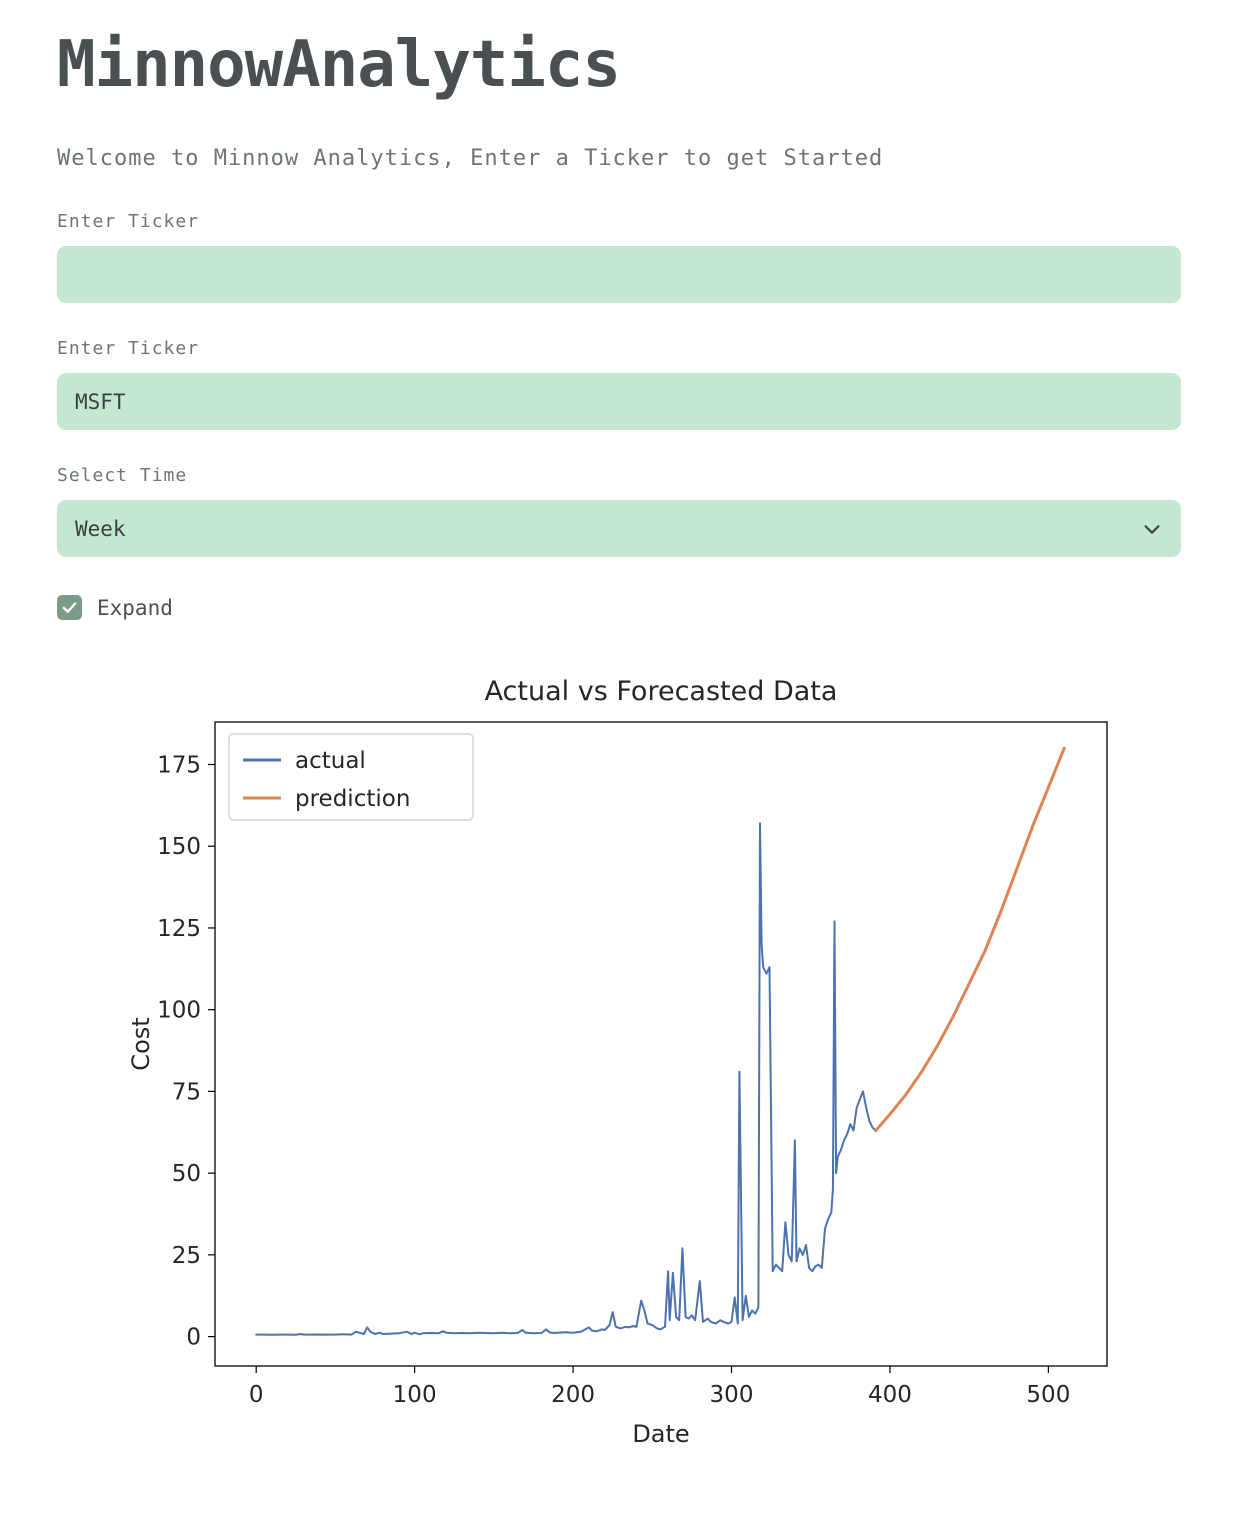 The height and width of the screenshot is (1520, 1258). What do you see at coordinates (186, 1174) in the screenshot?
I see `svg-text: 50` at bounding box center [186, 1174].